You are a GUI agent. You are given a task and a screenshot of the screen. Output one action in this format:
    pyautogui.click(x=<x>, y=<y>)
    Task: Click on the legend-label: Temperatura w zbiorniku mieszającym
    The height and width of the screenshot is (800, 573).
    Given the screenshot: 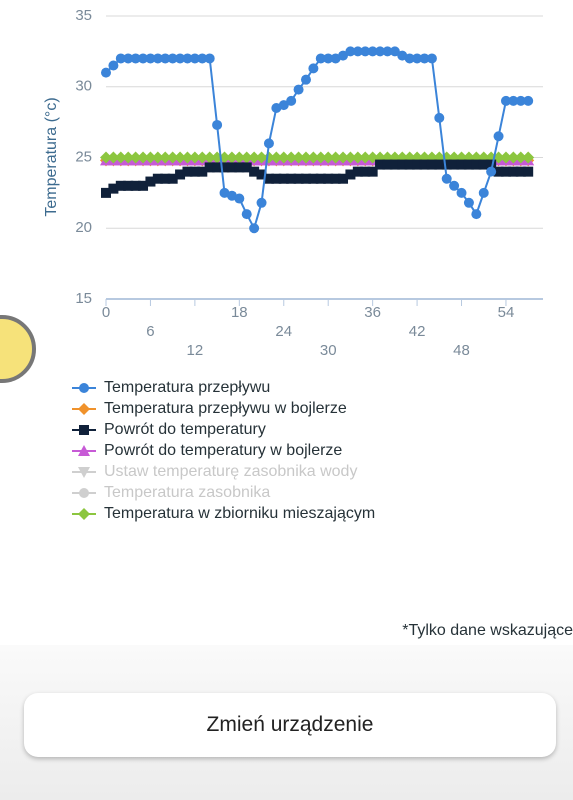 What is the action you would take?
    pyautogui.click(x=239, y=513)
    